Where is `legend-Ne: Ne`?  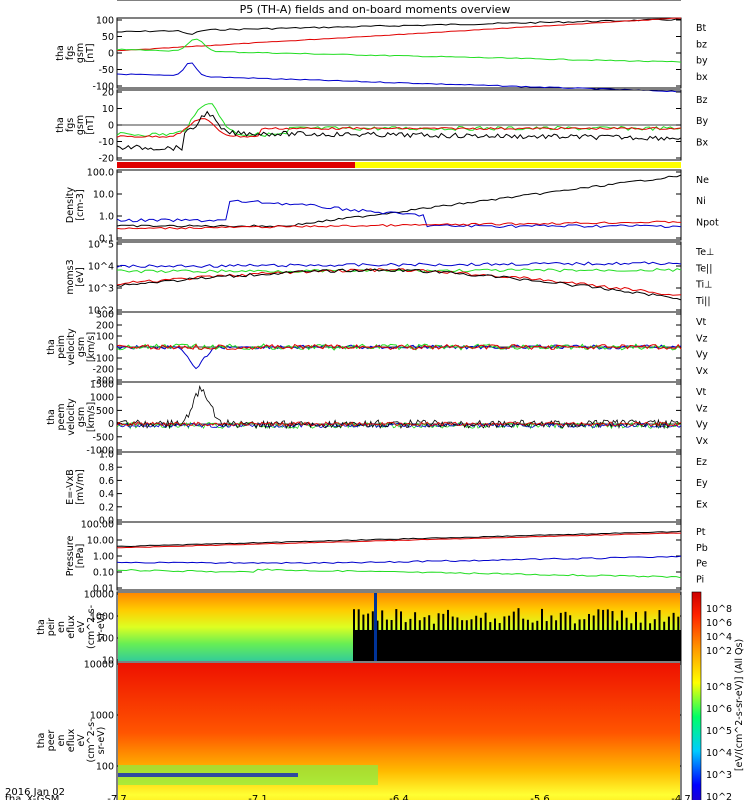 legend-Ne: Ne is located at coordinates (702, 180).